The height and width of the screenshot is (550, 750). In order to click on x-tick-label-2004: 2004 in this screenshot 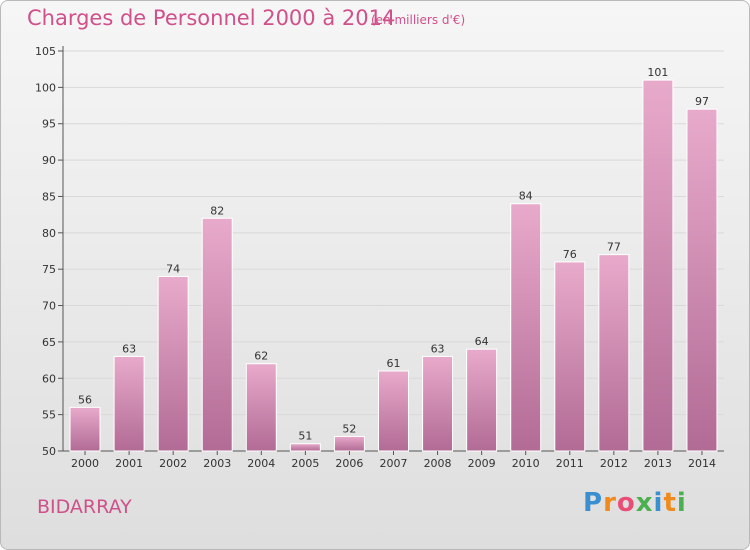, I will do `click(261, 463)`.